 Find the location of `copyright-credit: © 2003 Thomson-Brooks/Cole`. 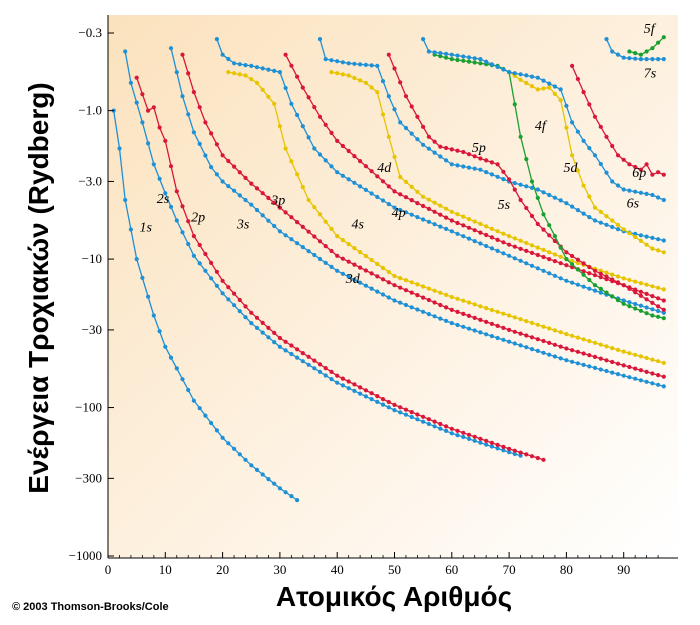

copyright-credit: © 2003 Thomson-Brooks/Cole is located at coordinates (90, 607).